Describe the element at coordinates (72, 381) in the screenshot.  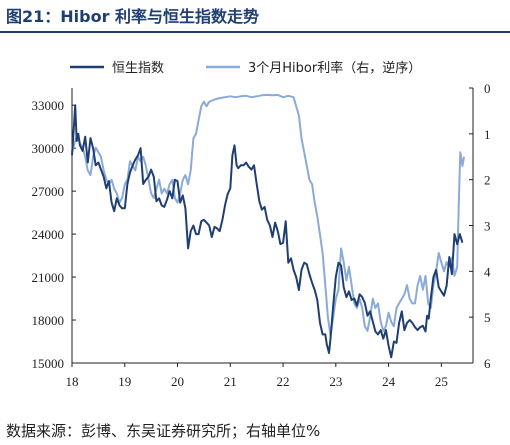
I see `x-tick-label: 18` at that location.